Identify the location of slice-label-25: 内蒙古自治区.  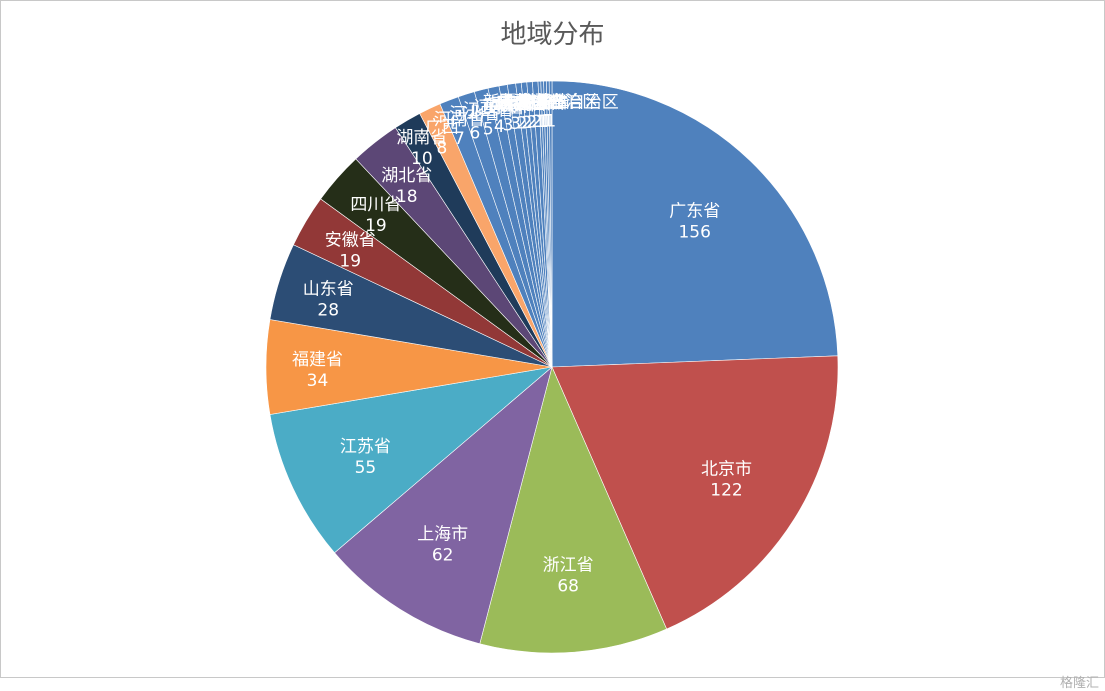
(548, 103).